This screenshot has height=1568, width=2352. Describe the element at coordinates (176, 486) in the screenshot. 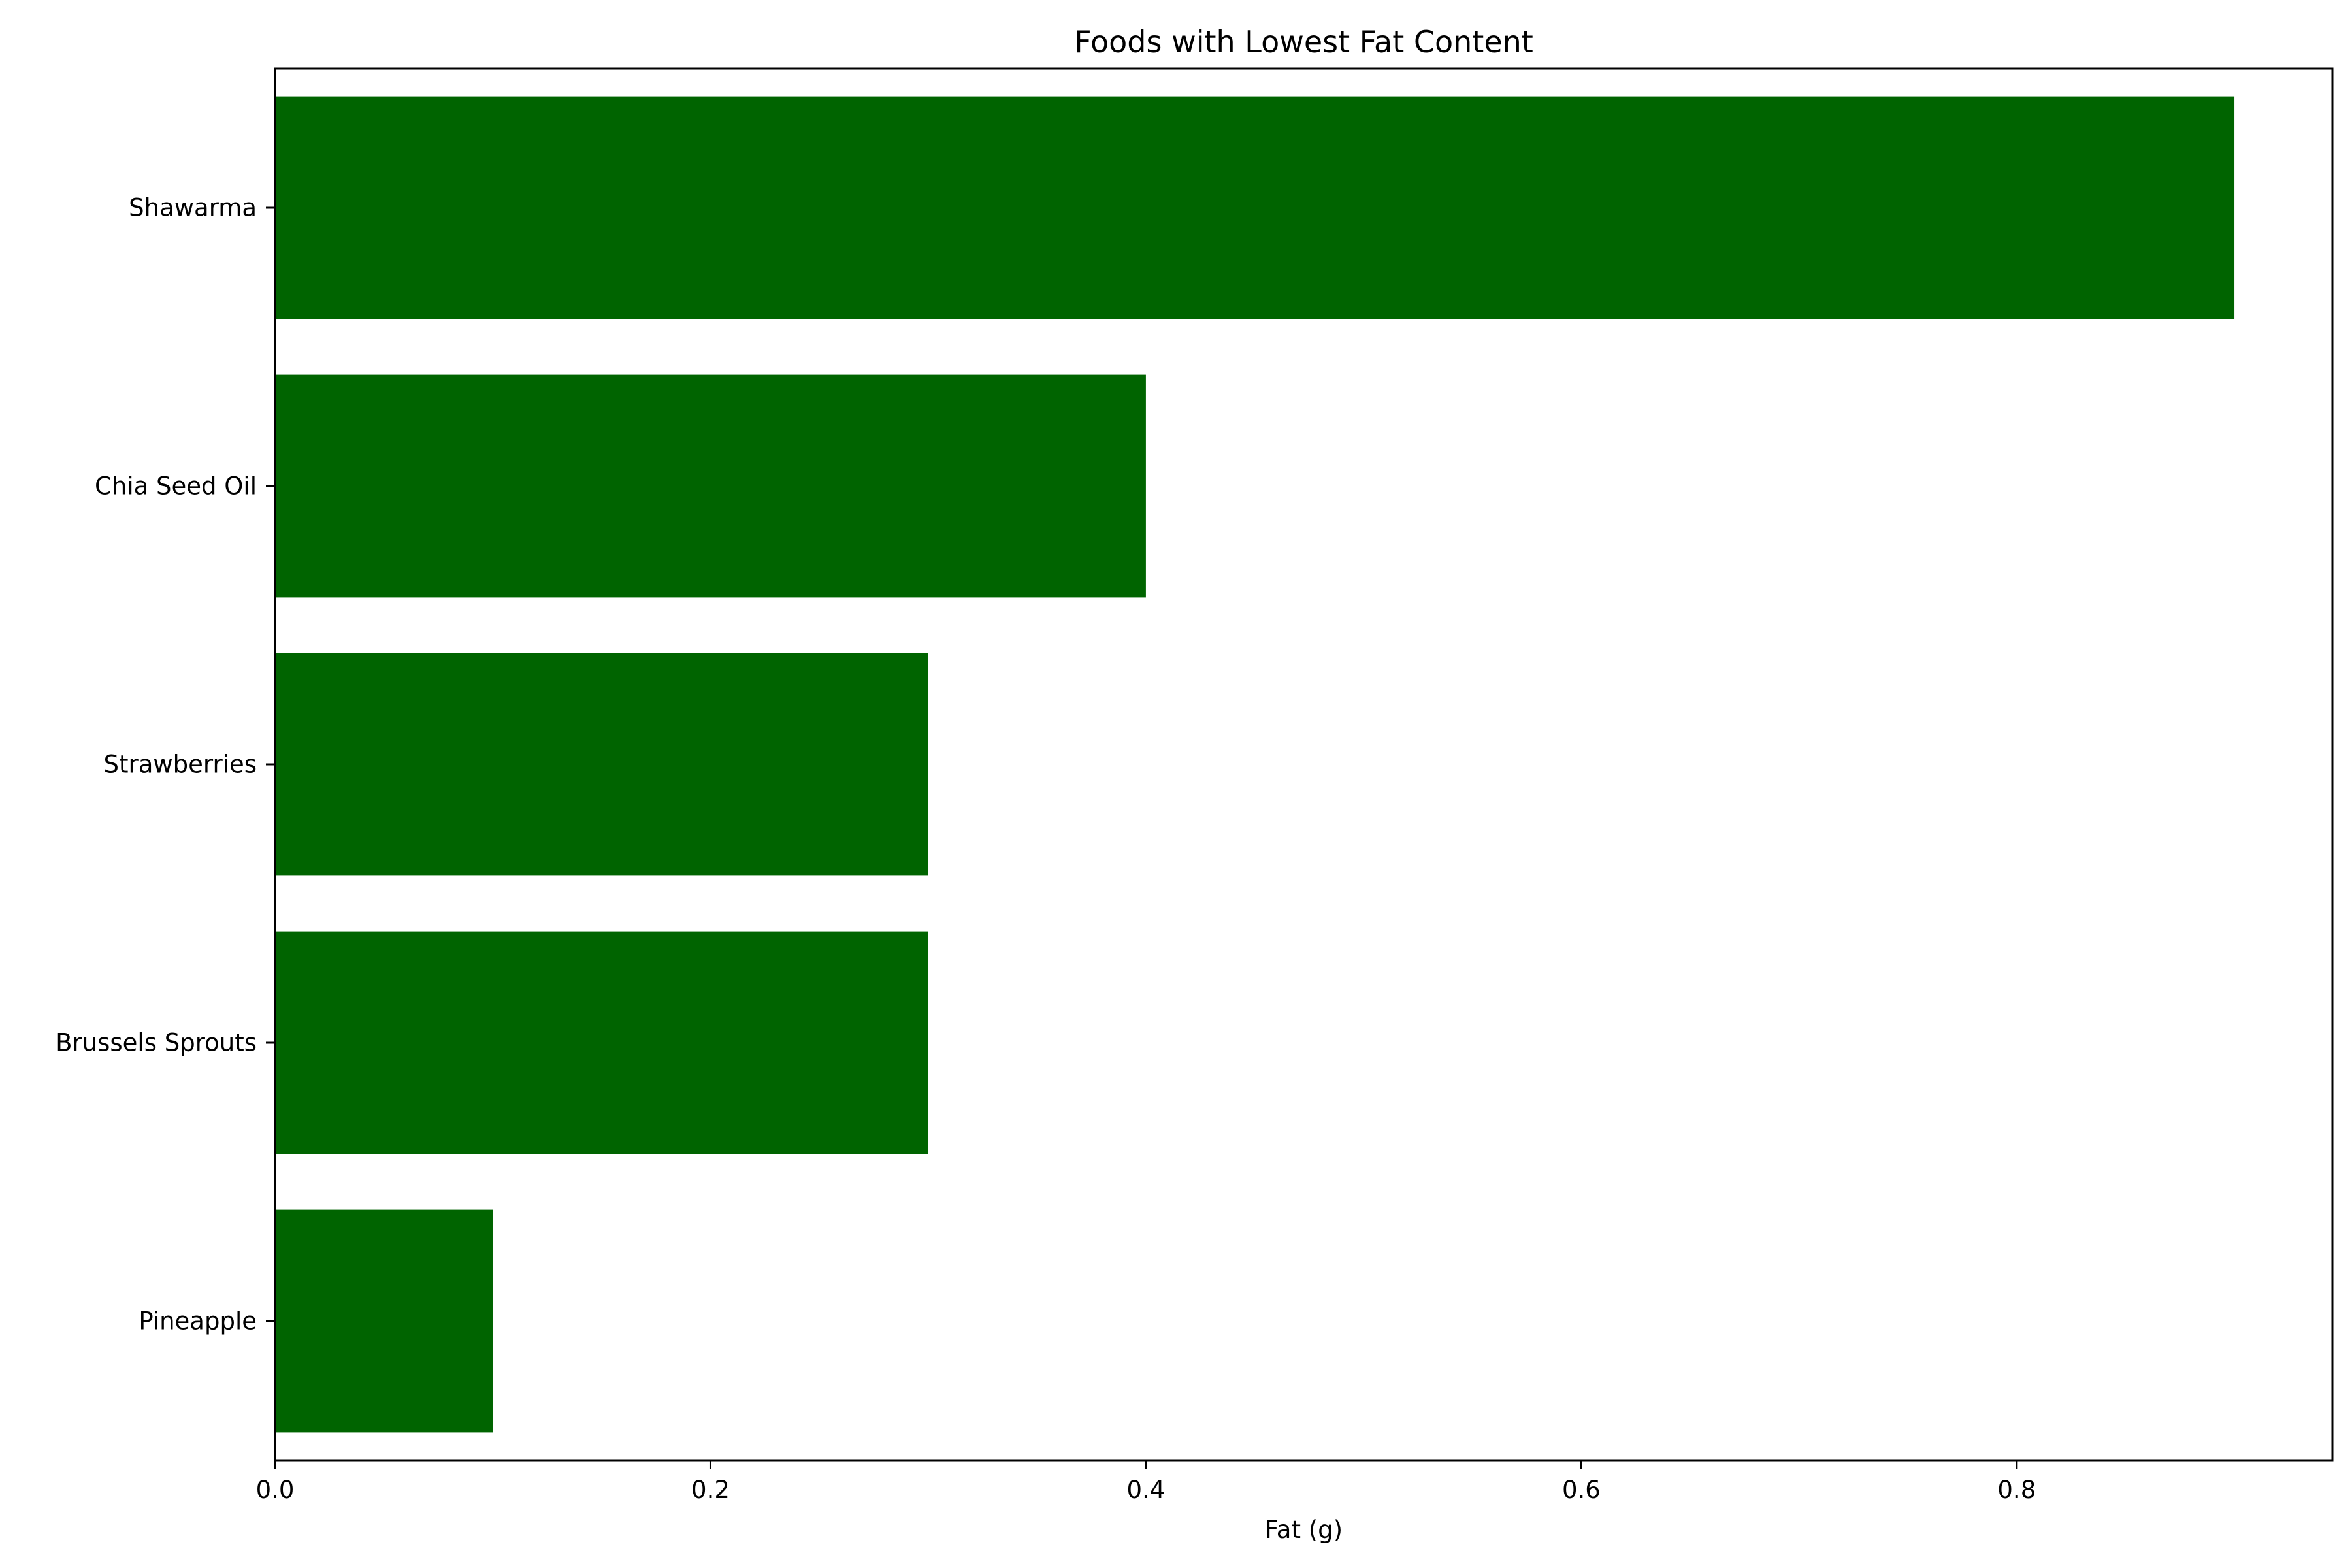

I see `y-tick-label: Chia Seed Oil` at that location.